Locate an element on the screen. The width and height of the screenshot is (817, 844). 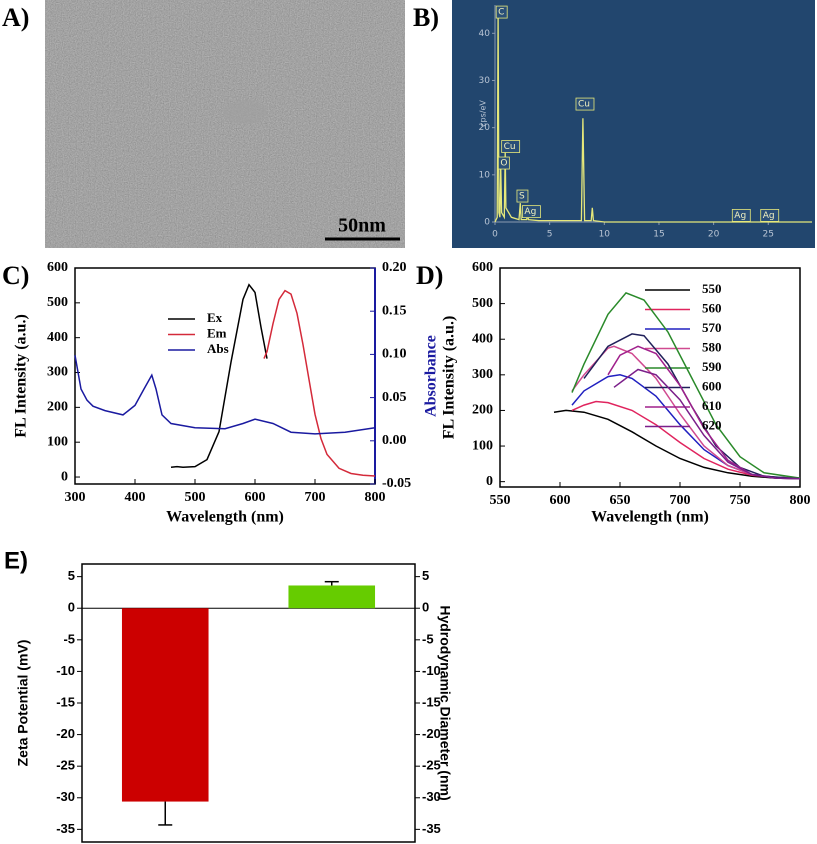
x-tick-label: 500 is located at coordinates (195, 497).